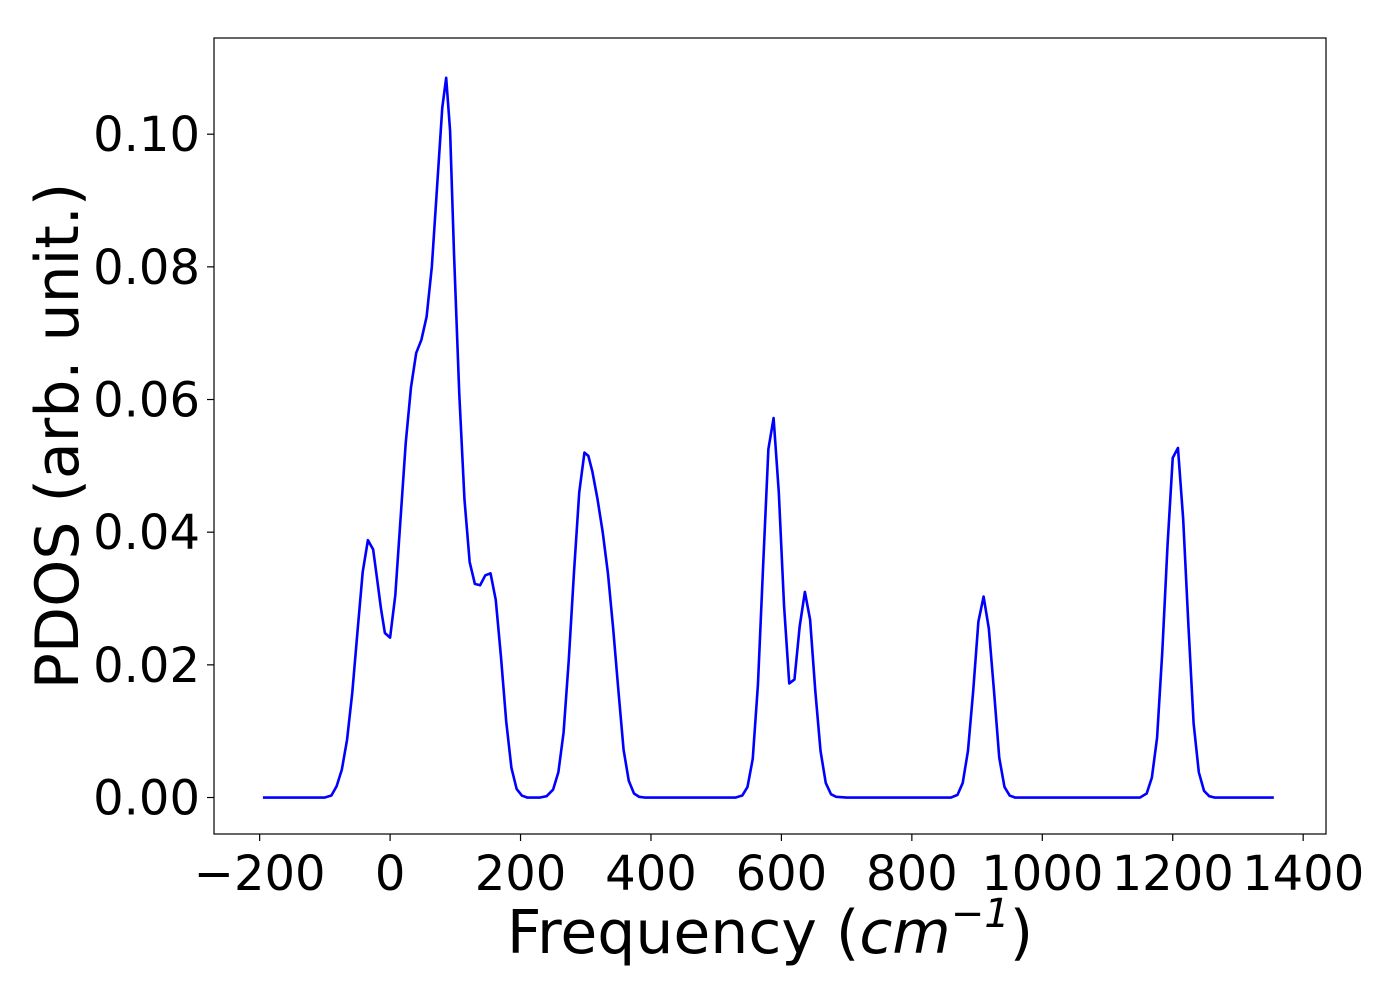  Describe the element at coordinates (260, 874) in the screenshot. I see `x-tick-label: −200` at that location.